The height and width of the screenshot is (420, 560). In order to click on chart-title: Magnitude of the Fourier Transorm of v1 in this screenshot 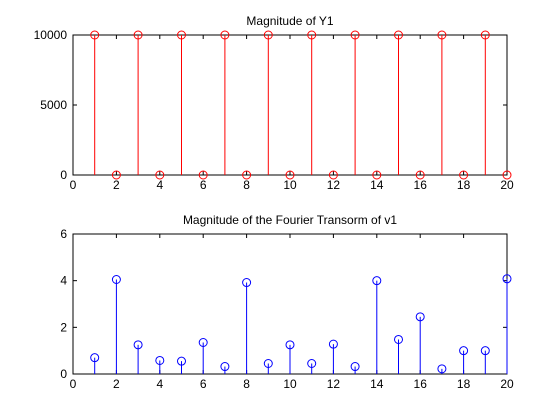, I will do `click(290, 220)`.